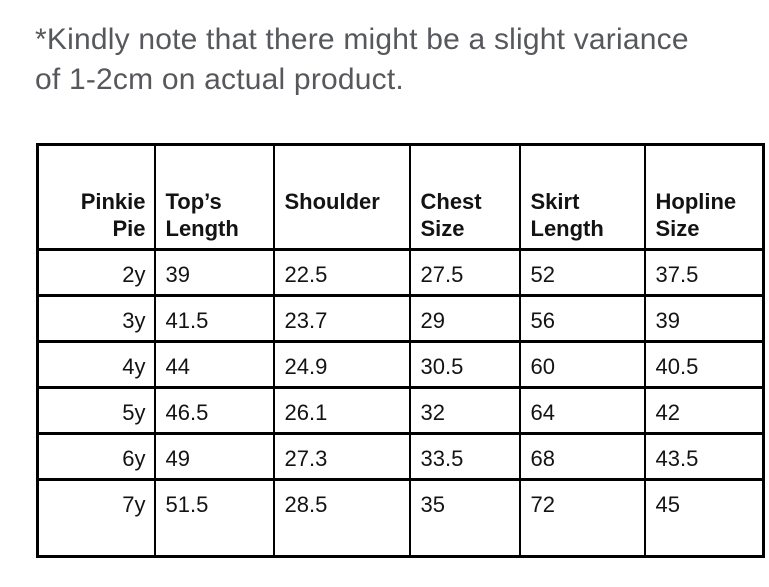 This screenshot has height=587, width=769. What do you see at coordinates (704, 456) in the screenshot?
I see `measurement-cell: 43.5` at bounding box center [704, 456].